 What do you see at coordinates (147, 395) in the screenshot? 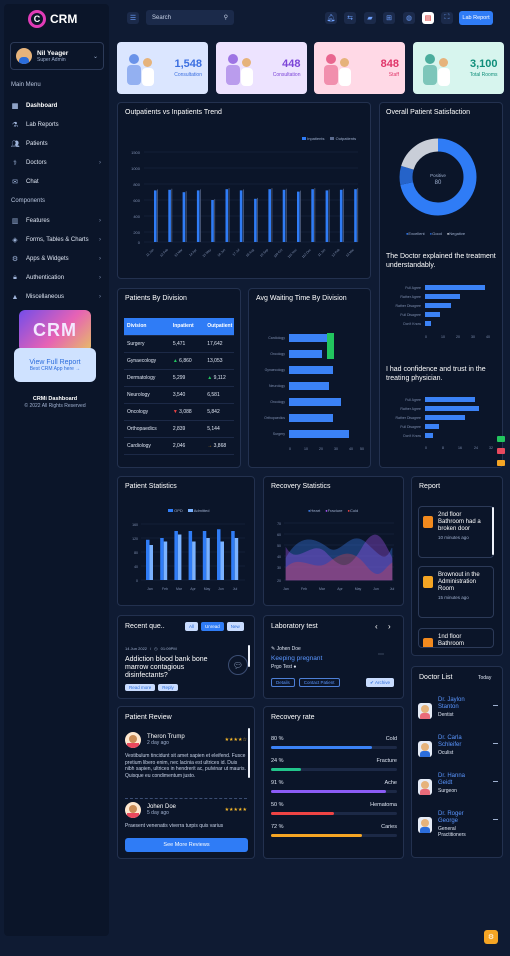
I see `table-cell: Neurology` at bounding box center [147, 395].